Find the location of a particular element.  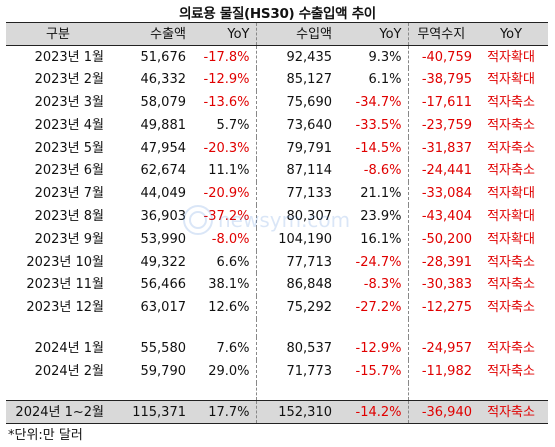

row-label: 2023년 9월 is located at coordinates (69, 239).